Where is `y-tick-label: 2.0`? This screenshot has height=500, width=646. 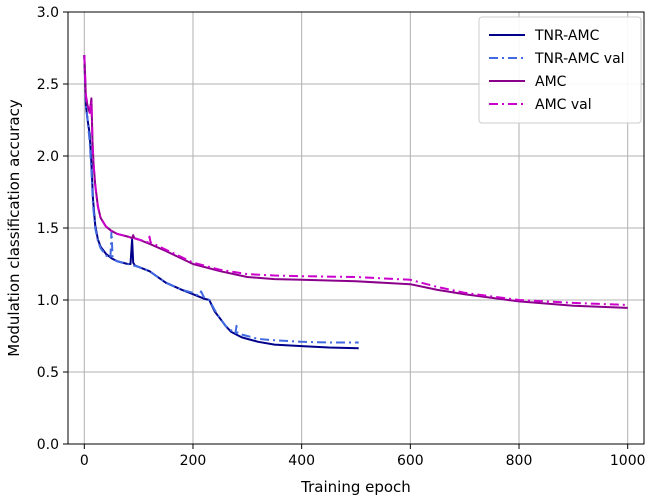
y-tick-label: 2.0 is located at coordinates (48, 157).